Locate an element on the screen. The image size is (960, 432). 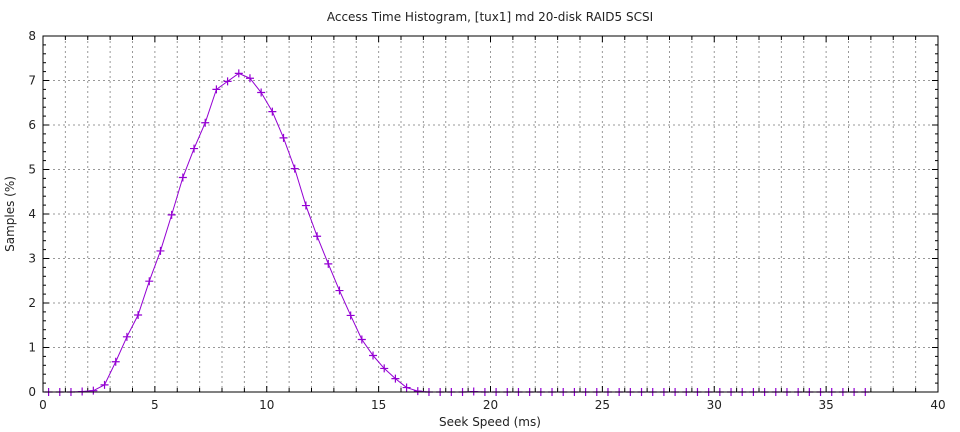
x-tick-label: 5 is located at coordinates (155, 405).